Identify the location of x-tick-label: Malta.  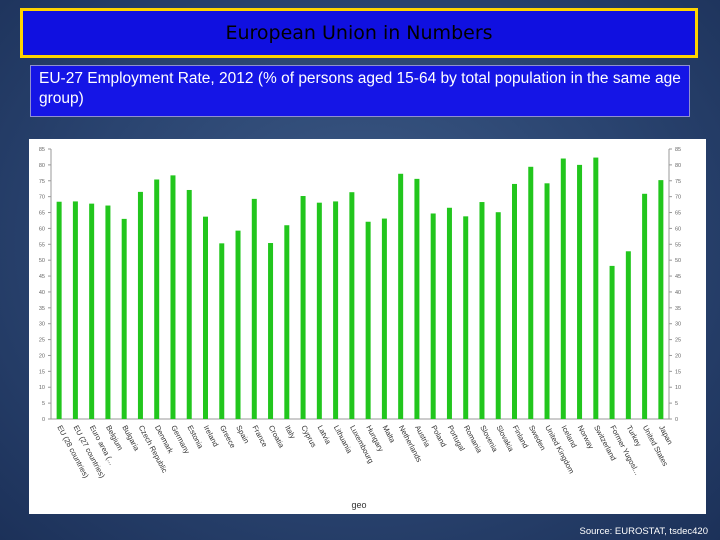
(389, 434).